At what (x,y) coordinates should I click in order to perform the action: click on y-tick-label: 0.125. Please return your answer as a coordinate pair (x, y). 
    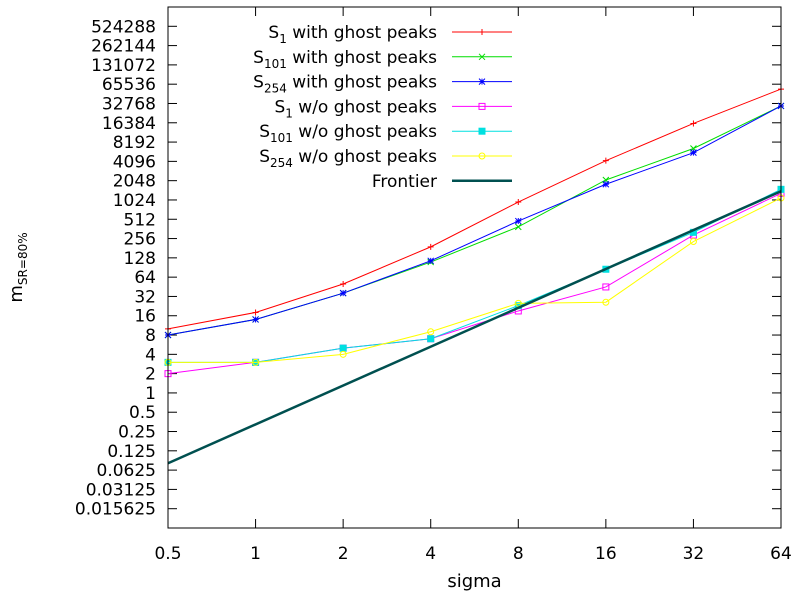
    Looking at the image, I should click on (131, 452).